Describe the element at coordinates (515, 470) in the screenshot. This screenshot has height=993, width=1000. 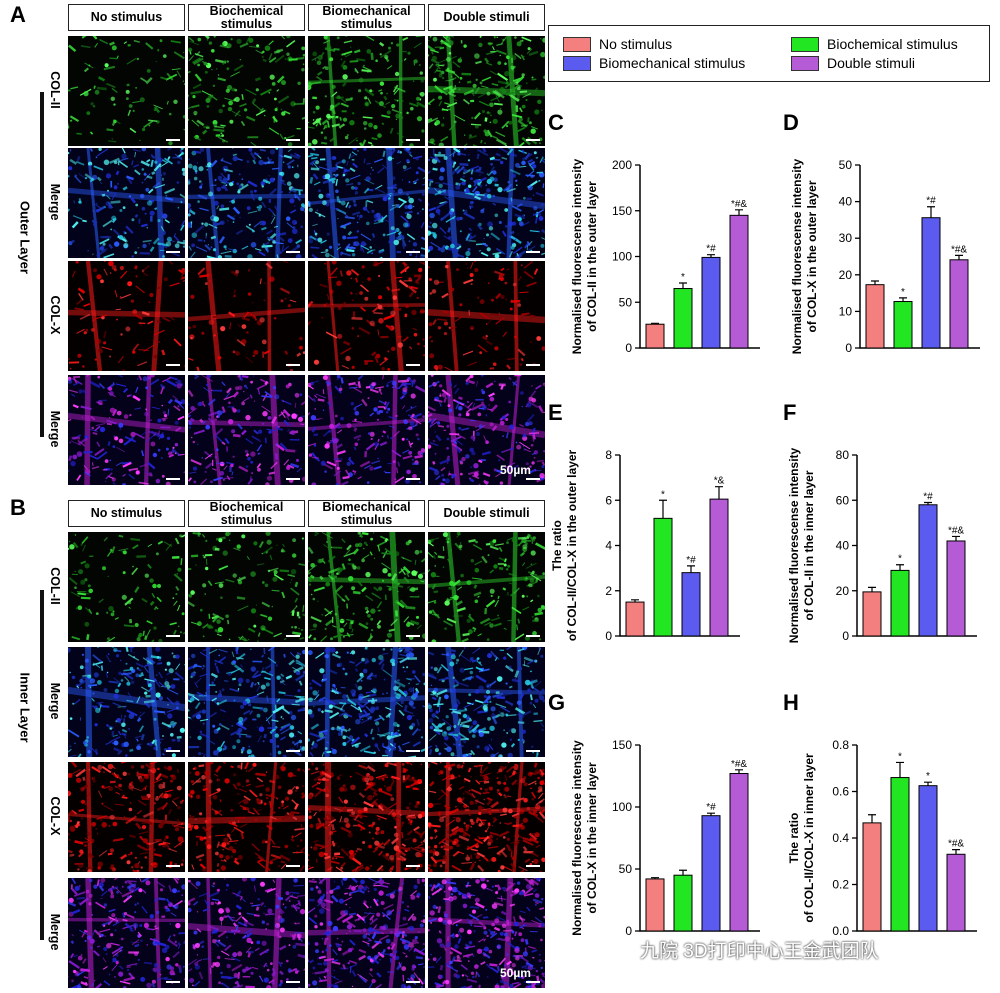
I see `scale-bar-label: 50µm` at that location.